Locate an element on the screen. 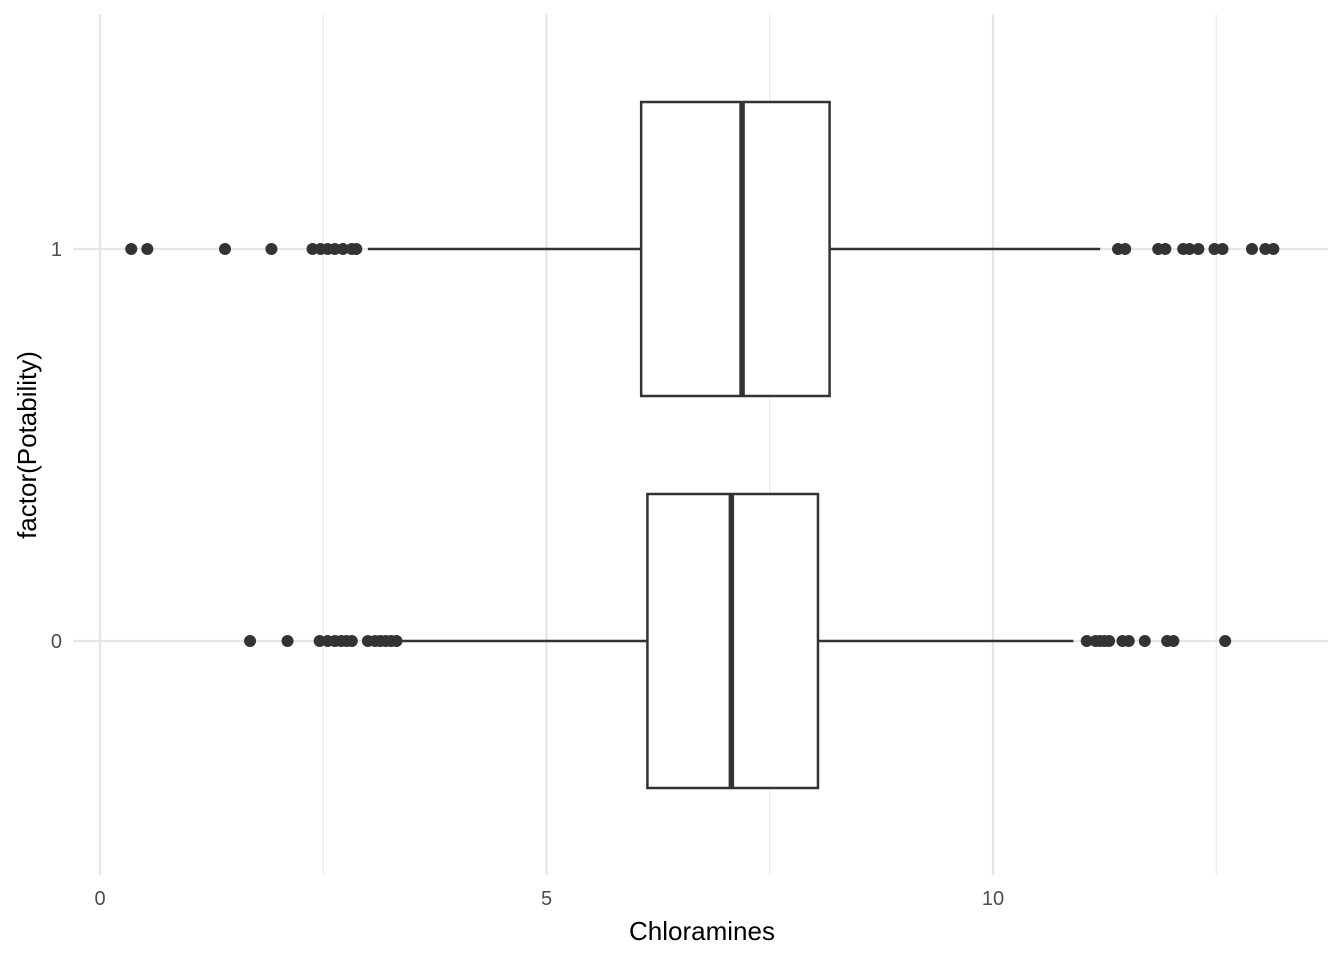 The width and height of the screenshot is (1344, 960). x-tick-label: 5 is located at coordinates (546, 899).